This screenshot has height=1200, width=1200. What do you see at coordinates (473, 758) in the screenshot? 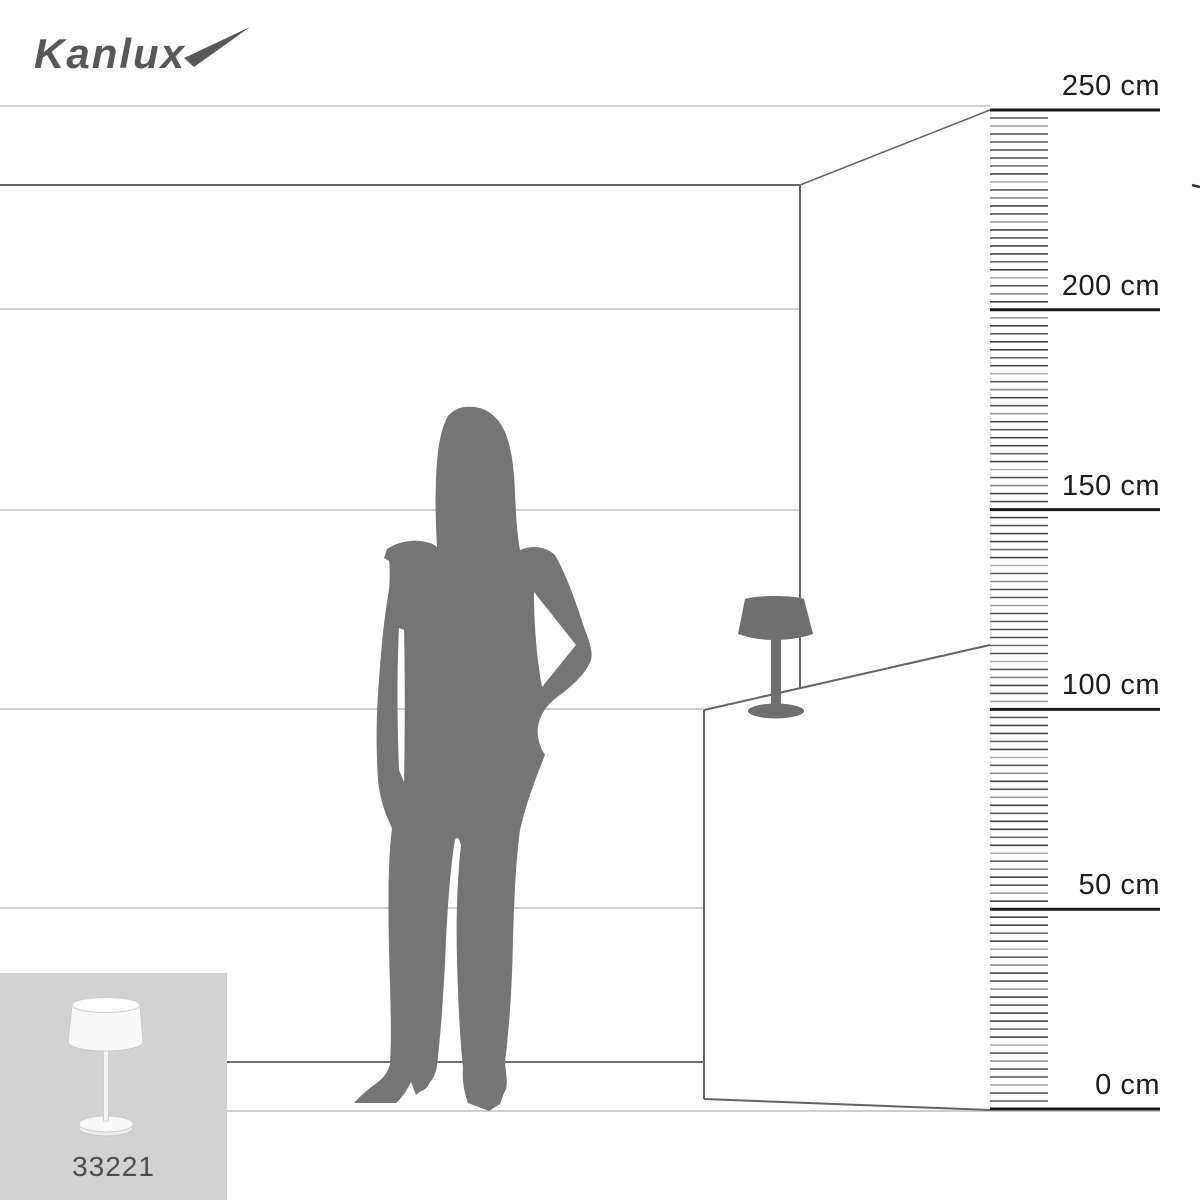
I see `woman-silhouette` at bounding box center [473, 758].